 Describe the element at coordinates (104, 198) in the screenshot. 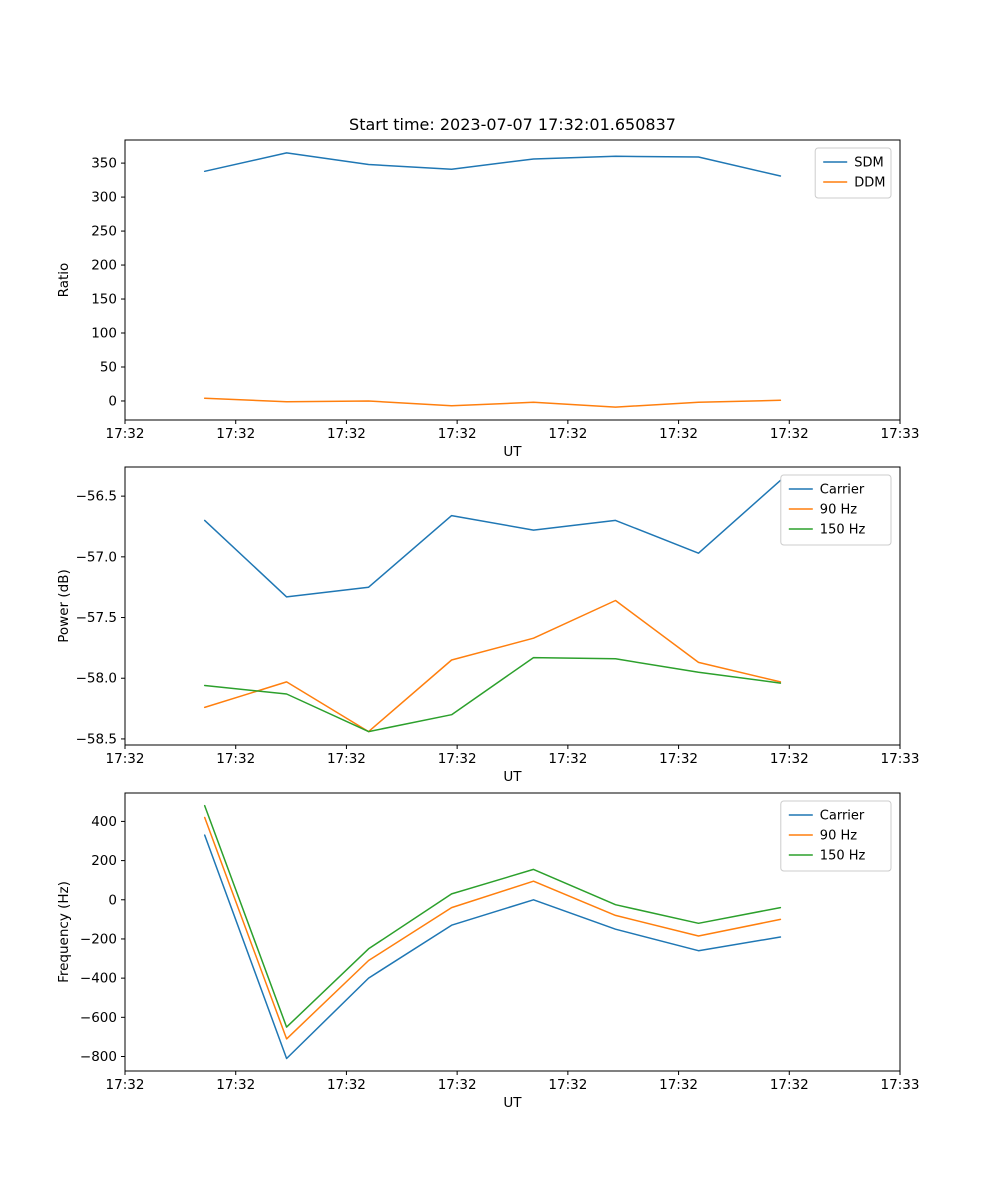

I see `y-tick-label: 300` at that location.